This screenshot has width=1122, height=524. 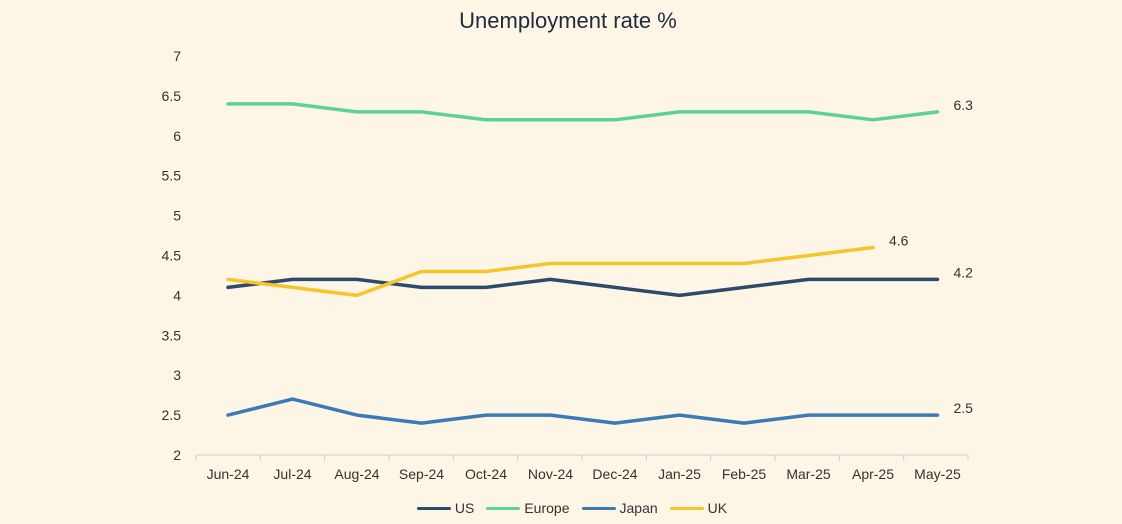 I want to click on x-tick-label: Jan-25, so click(x=679, y=474).